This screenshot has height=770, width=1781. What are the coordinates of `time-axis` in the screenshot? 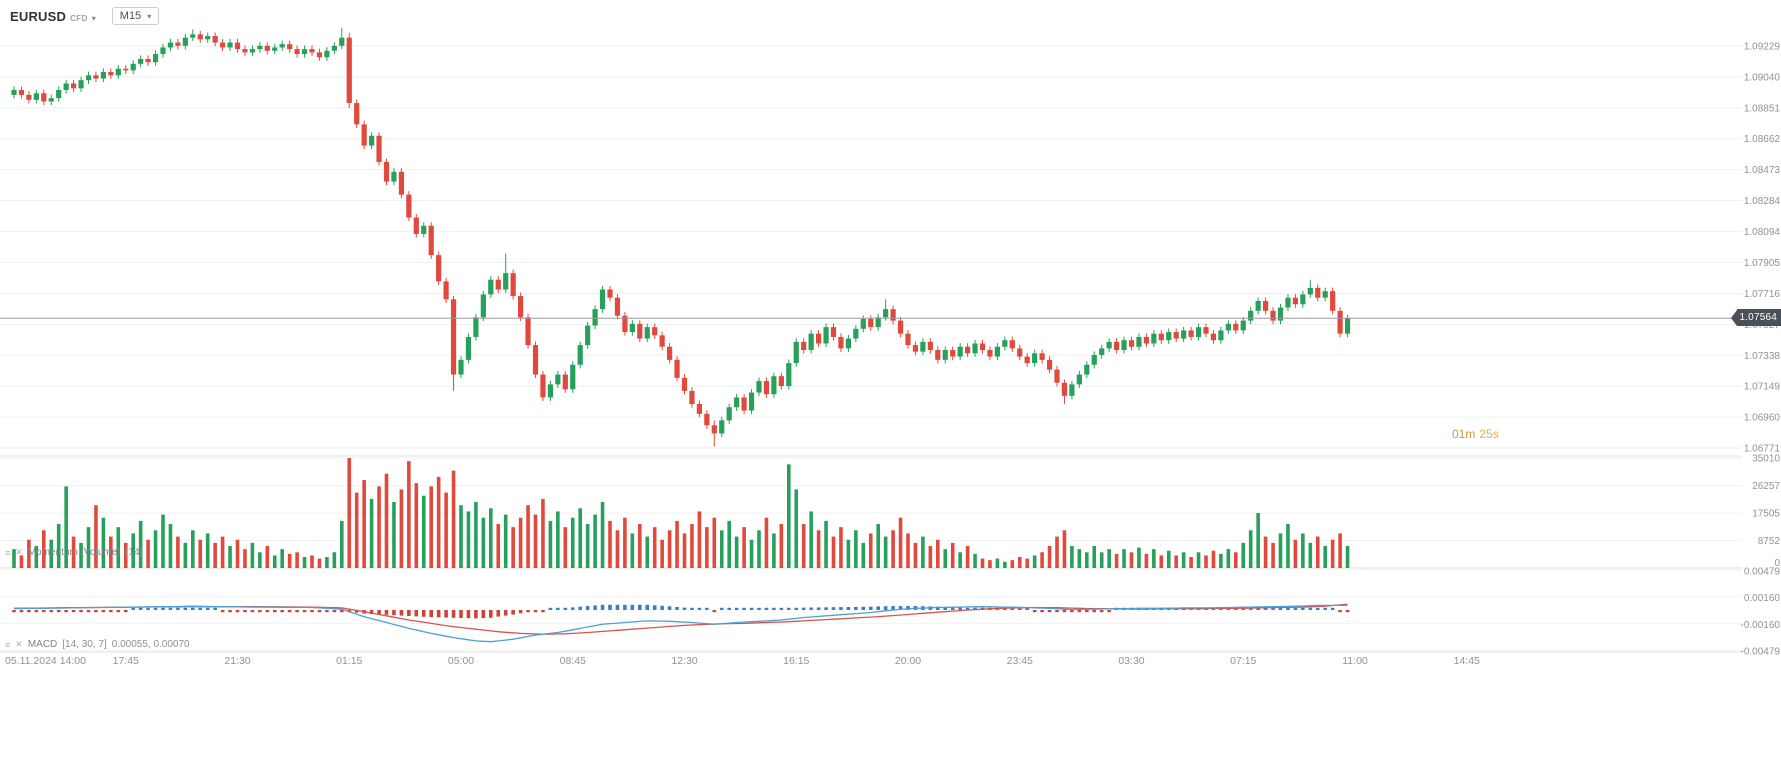 It's located at (890, 663).